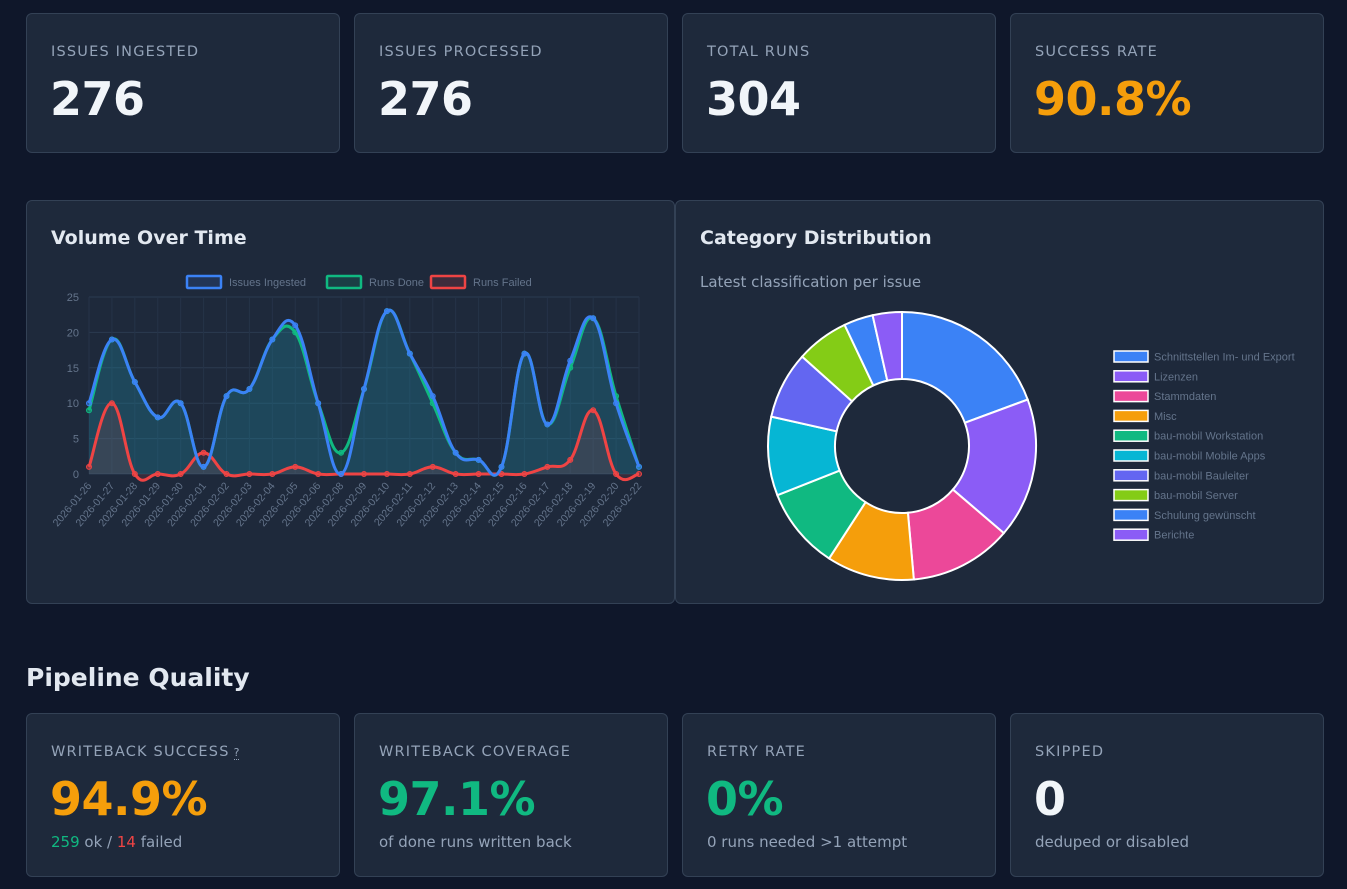 This screenshot has width=1347, height=889. What do you see at coordinates (1208, 437) in the screenshot?
I see `legend-label: bau-mobil Workstation` at bounding box center [1208, 437].